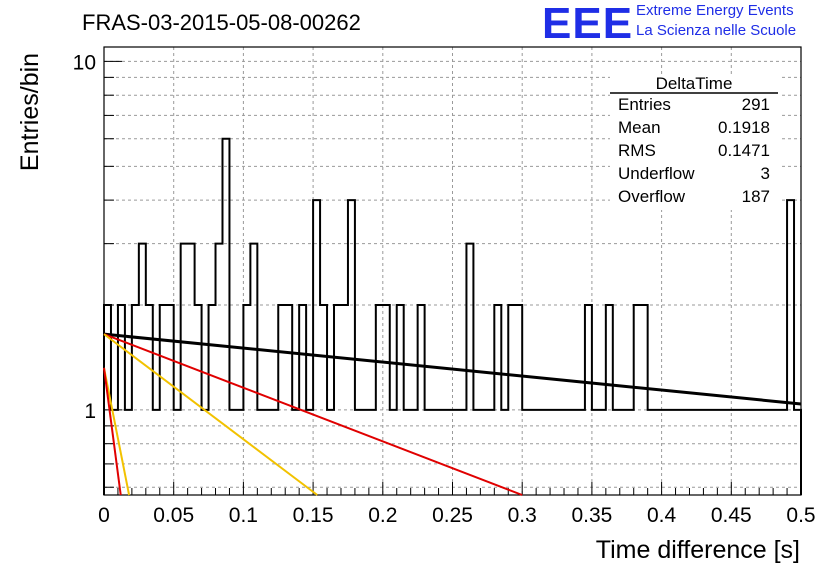 Image resolution: width=836 pixels, height=572 pixels. I want to click on x-tick-label: 0.5, so click(800, 515).